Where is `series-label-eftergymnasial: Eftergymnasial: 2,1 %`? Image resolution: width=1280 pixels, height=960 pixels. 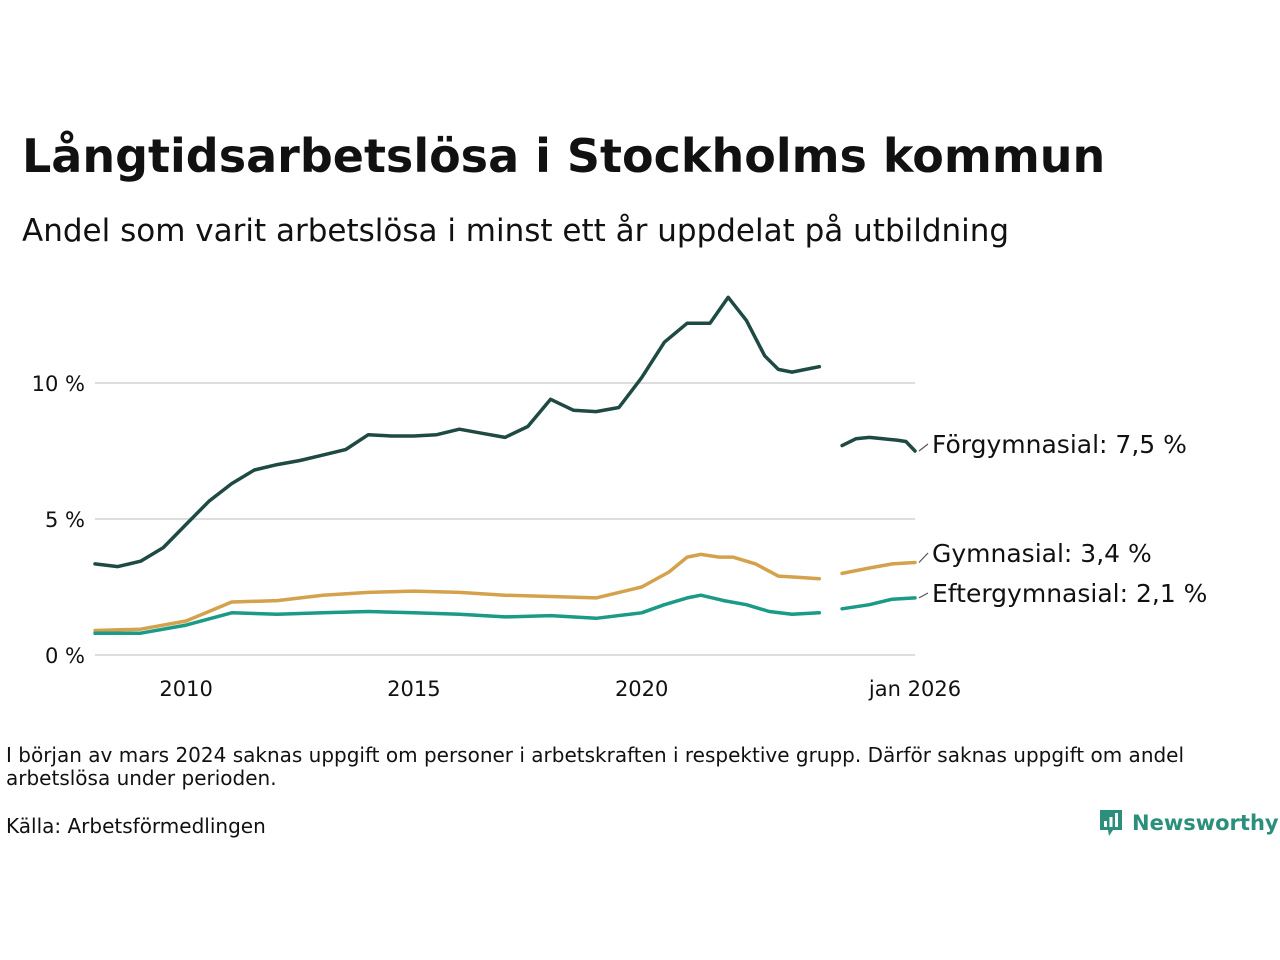 series-label-eftergymnasial: Eftergymnasial: 2,1 % is located at coordinates (1069, 593).